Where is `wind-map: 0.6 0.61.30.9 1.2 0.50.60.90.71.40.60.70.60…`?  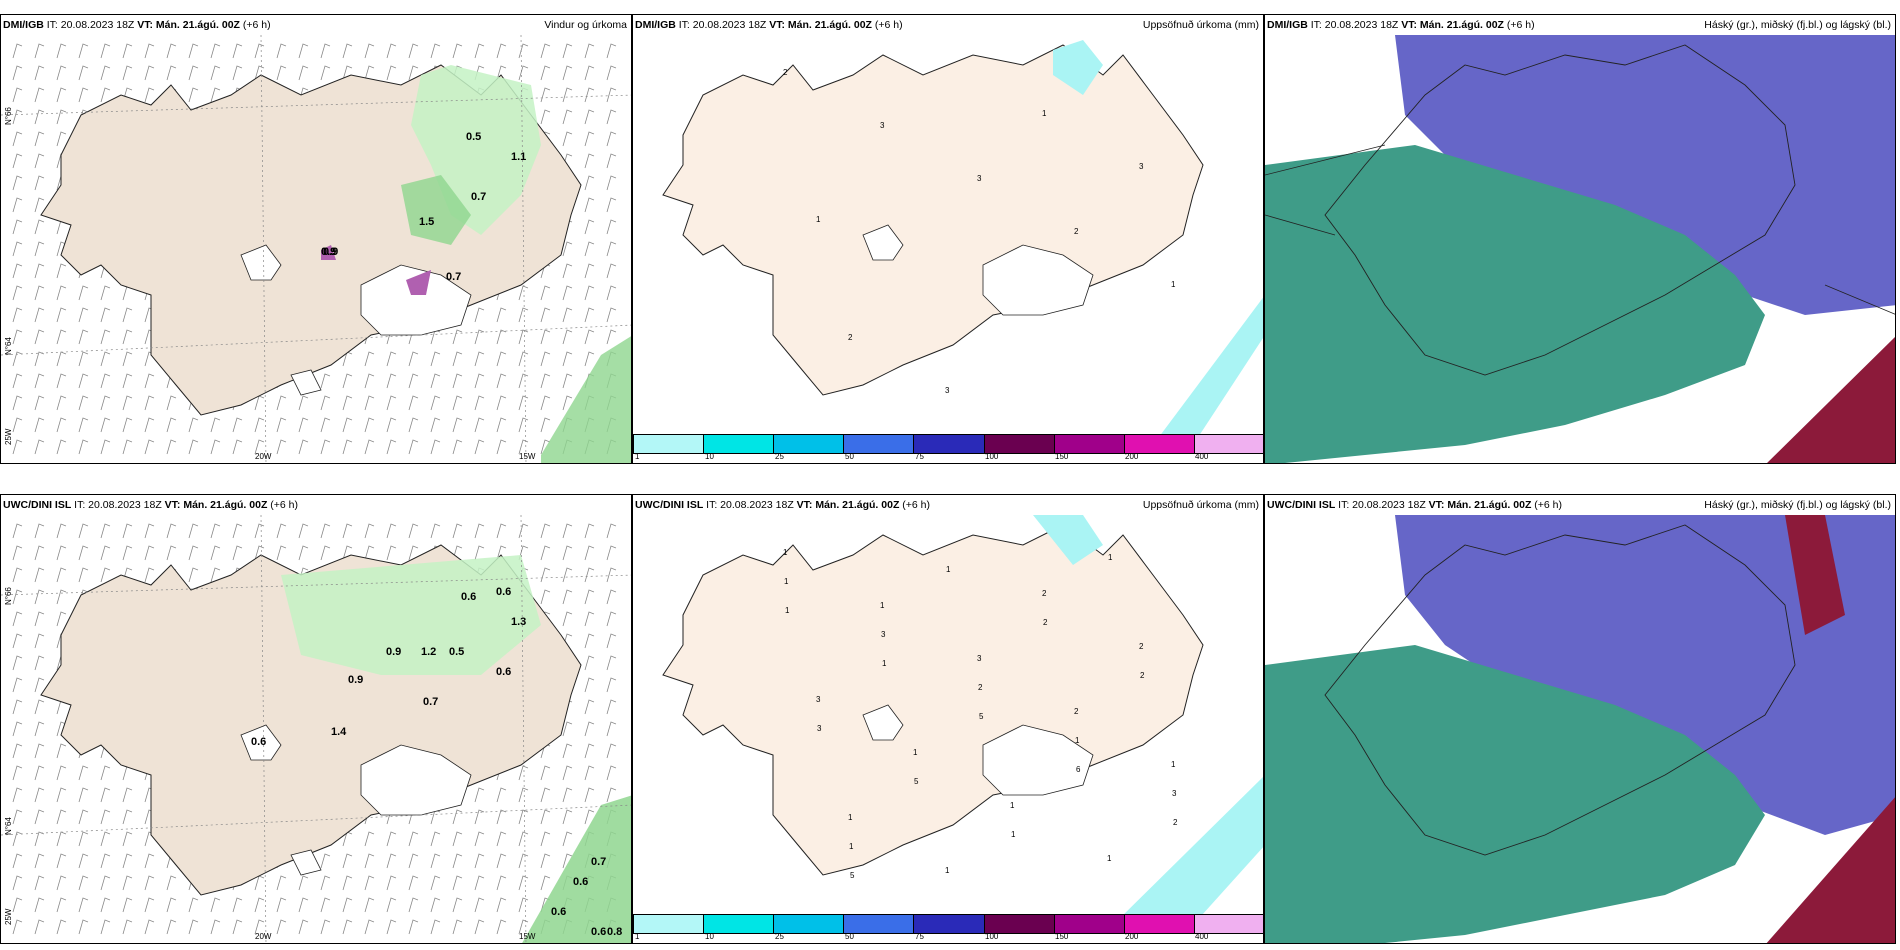
wind-map: 0.6 0.61.30.9 1.2 0.50.60.90.71.40.60.70.60… is located at coordinates (316, 729).